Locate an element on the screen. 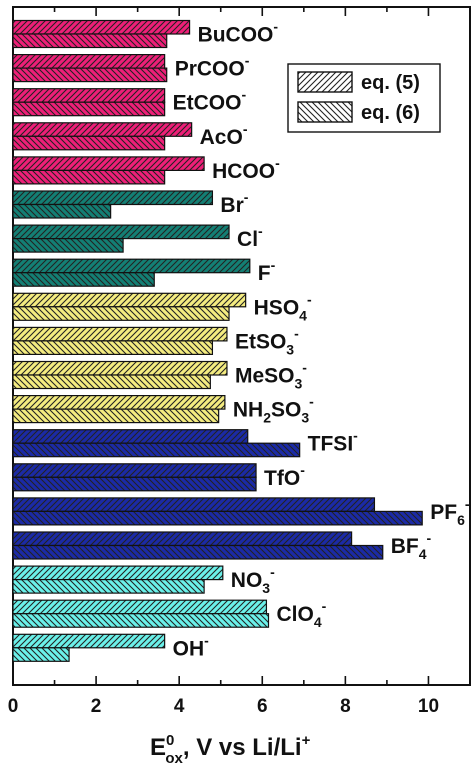  category-label-8: HSO4- is located at coordinates (283, 307).